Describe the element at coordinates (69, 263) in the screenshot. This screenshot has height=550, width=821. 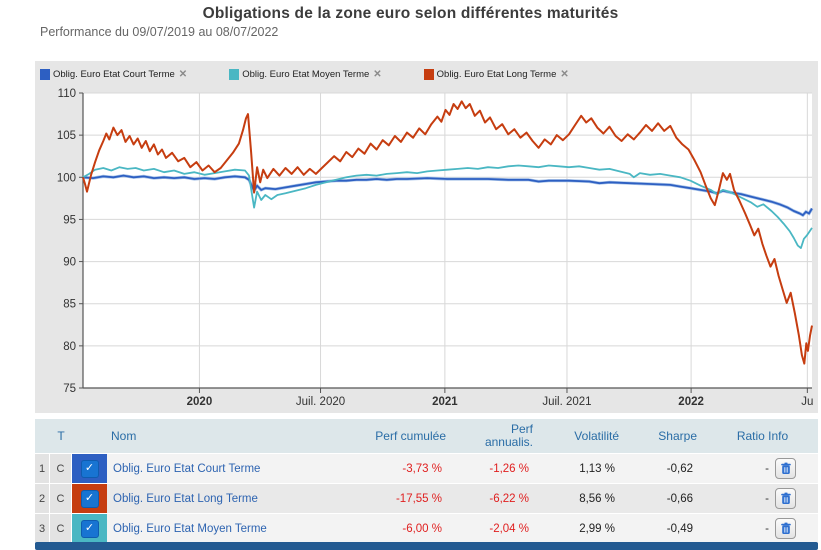
I see `y-tick-label: 90` at that location.